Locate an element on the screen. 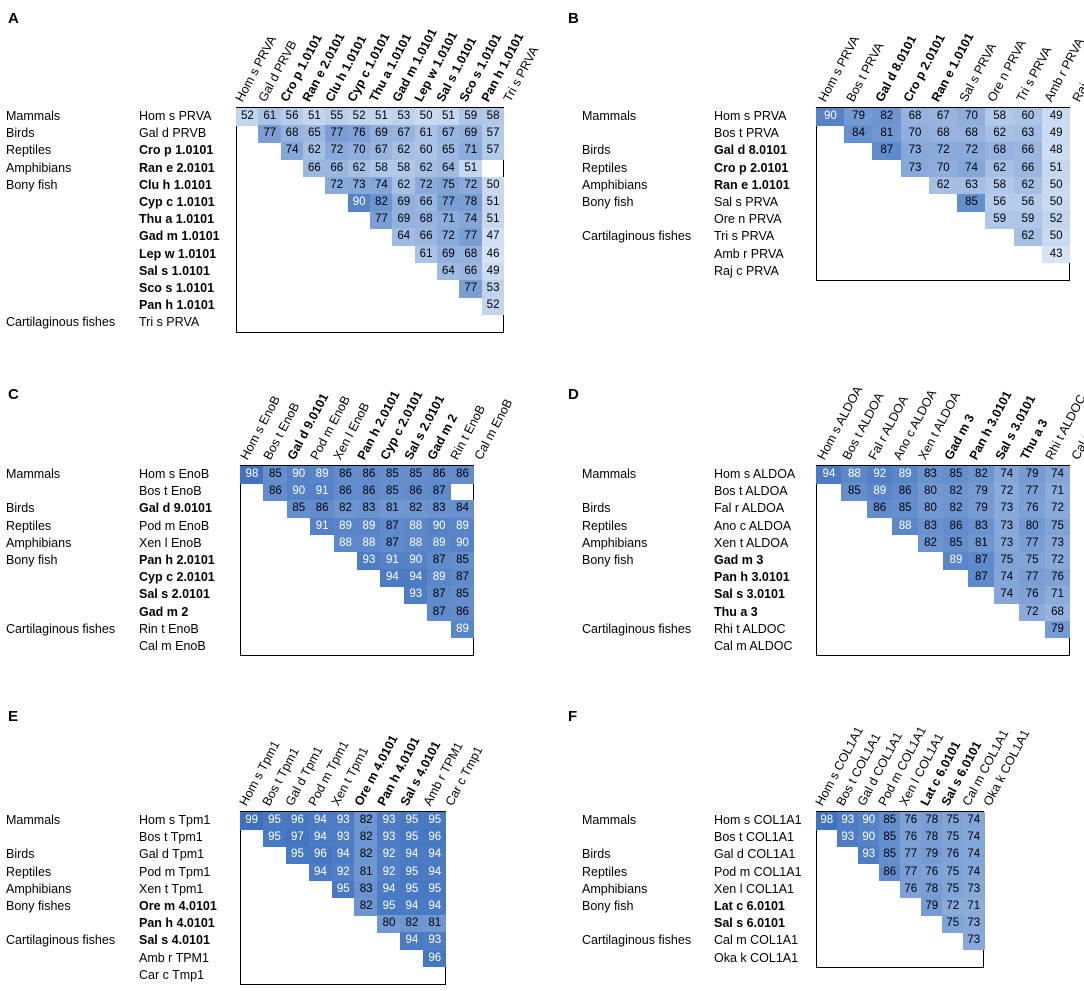  row-label: Xen l COL1A1 is located at coordinates (754, 888).